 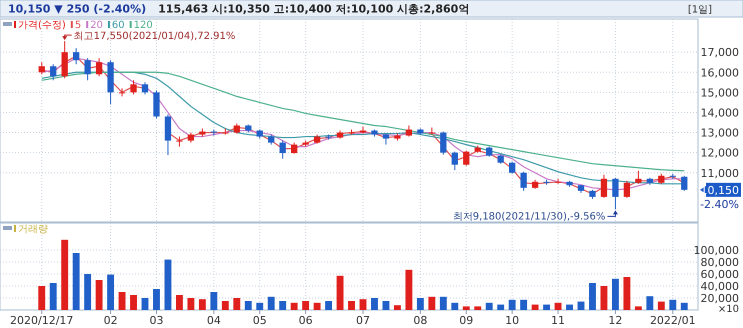 I want to click on y-tick-label: 40,000, so click(x=719, y=286).